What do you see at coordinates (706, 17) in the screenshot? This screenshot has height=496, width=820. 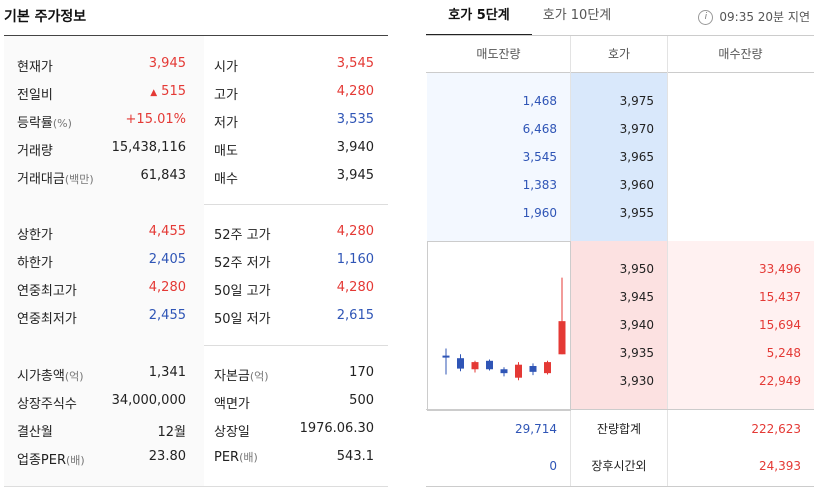 I see `info-icon: i` at bounding box center [706, 17].